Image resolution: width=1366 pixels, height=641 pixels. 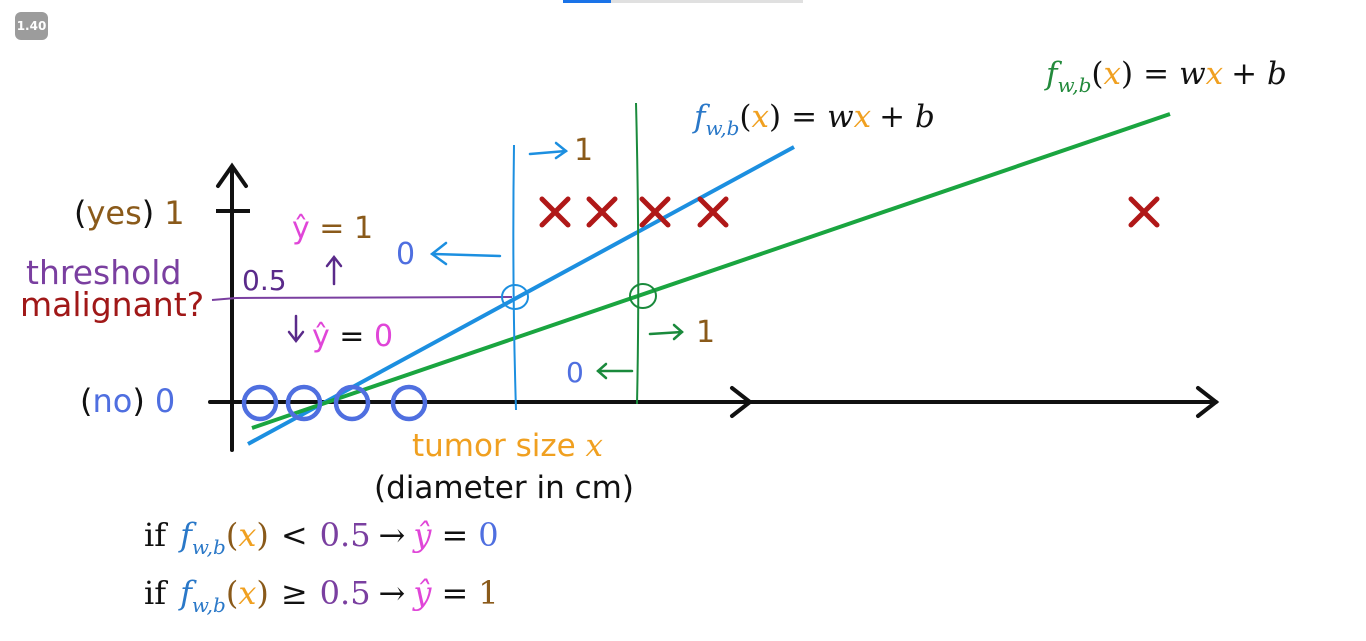 I want to click on green-right-one: 1, so click(x=705, y=332).